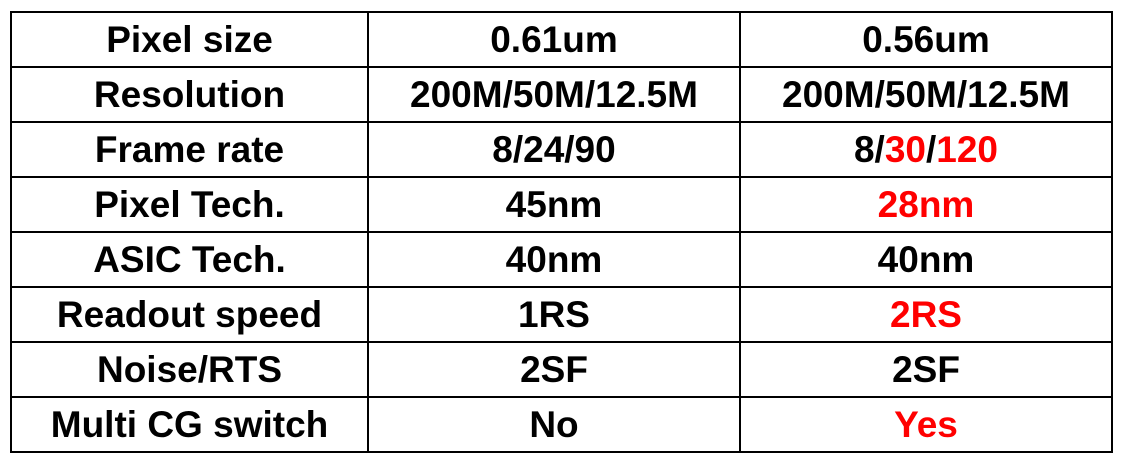 The image size is (1123, 476). I want to click on value-cell-col1: 45nm, so click(554, 204).